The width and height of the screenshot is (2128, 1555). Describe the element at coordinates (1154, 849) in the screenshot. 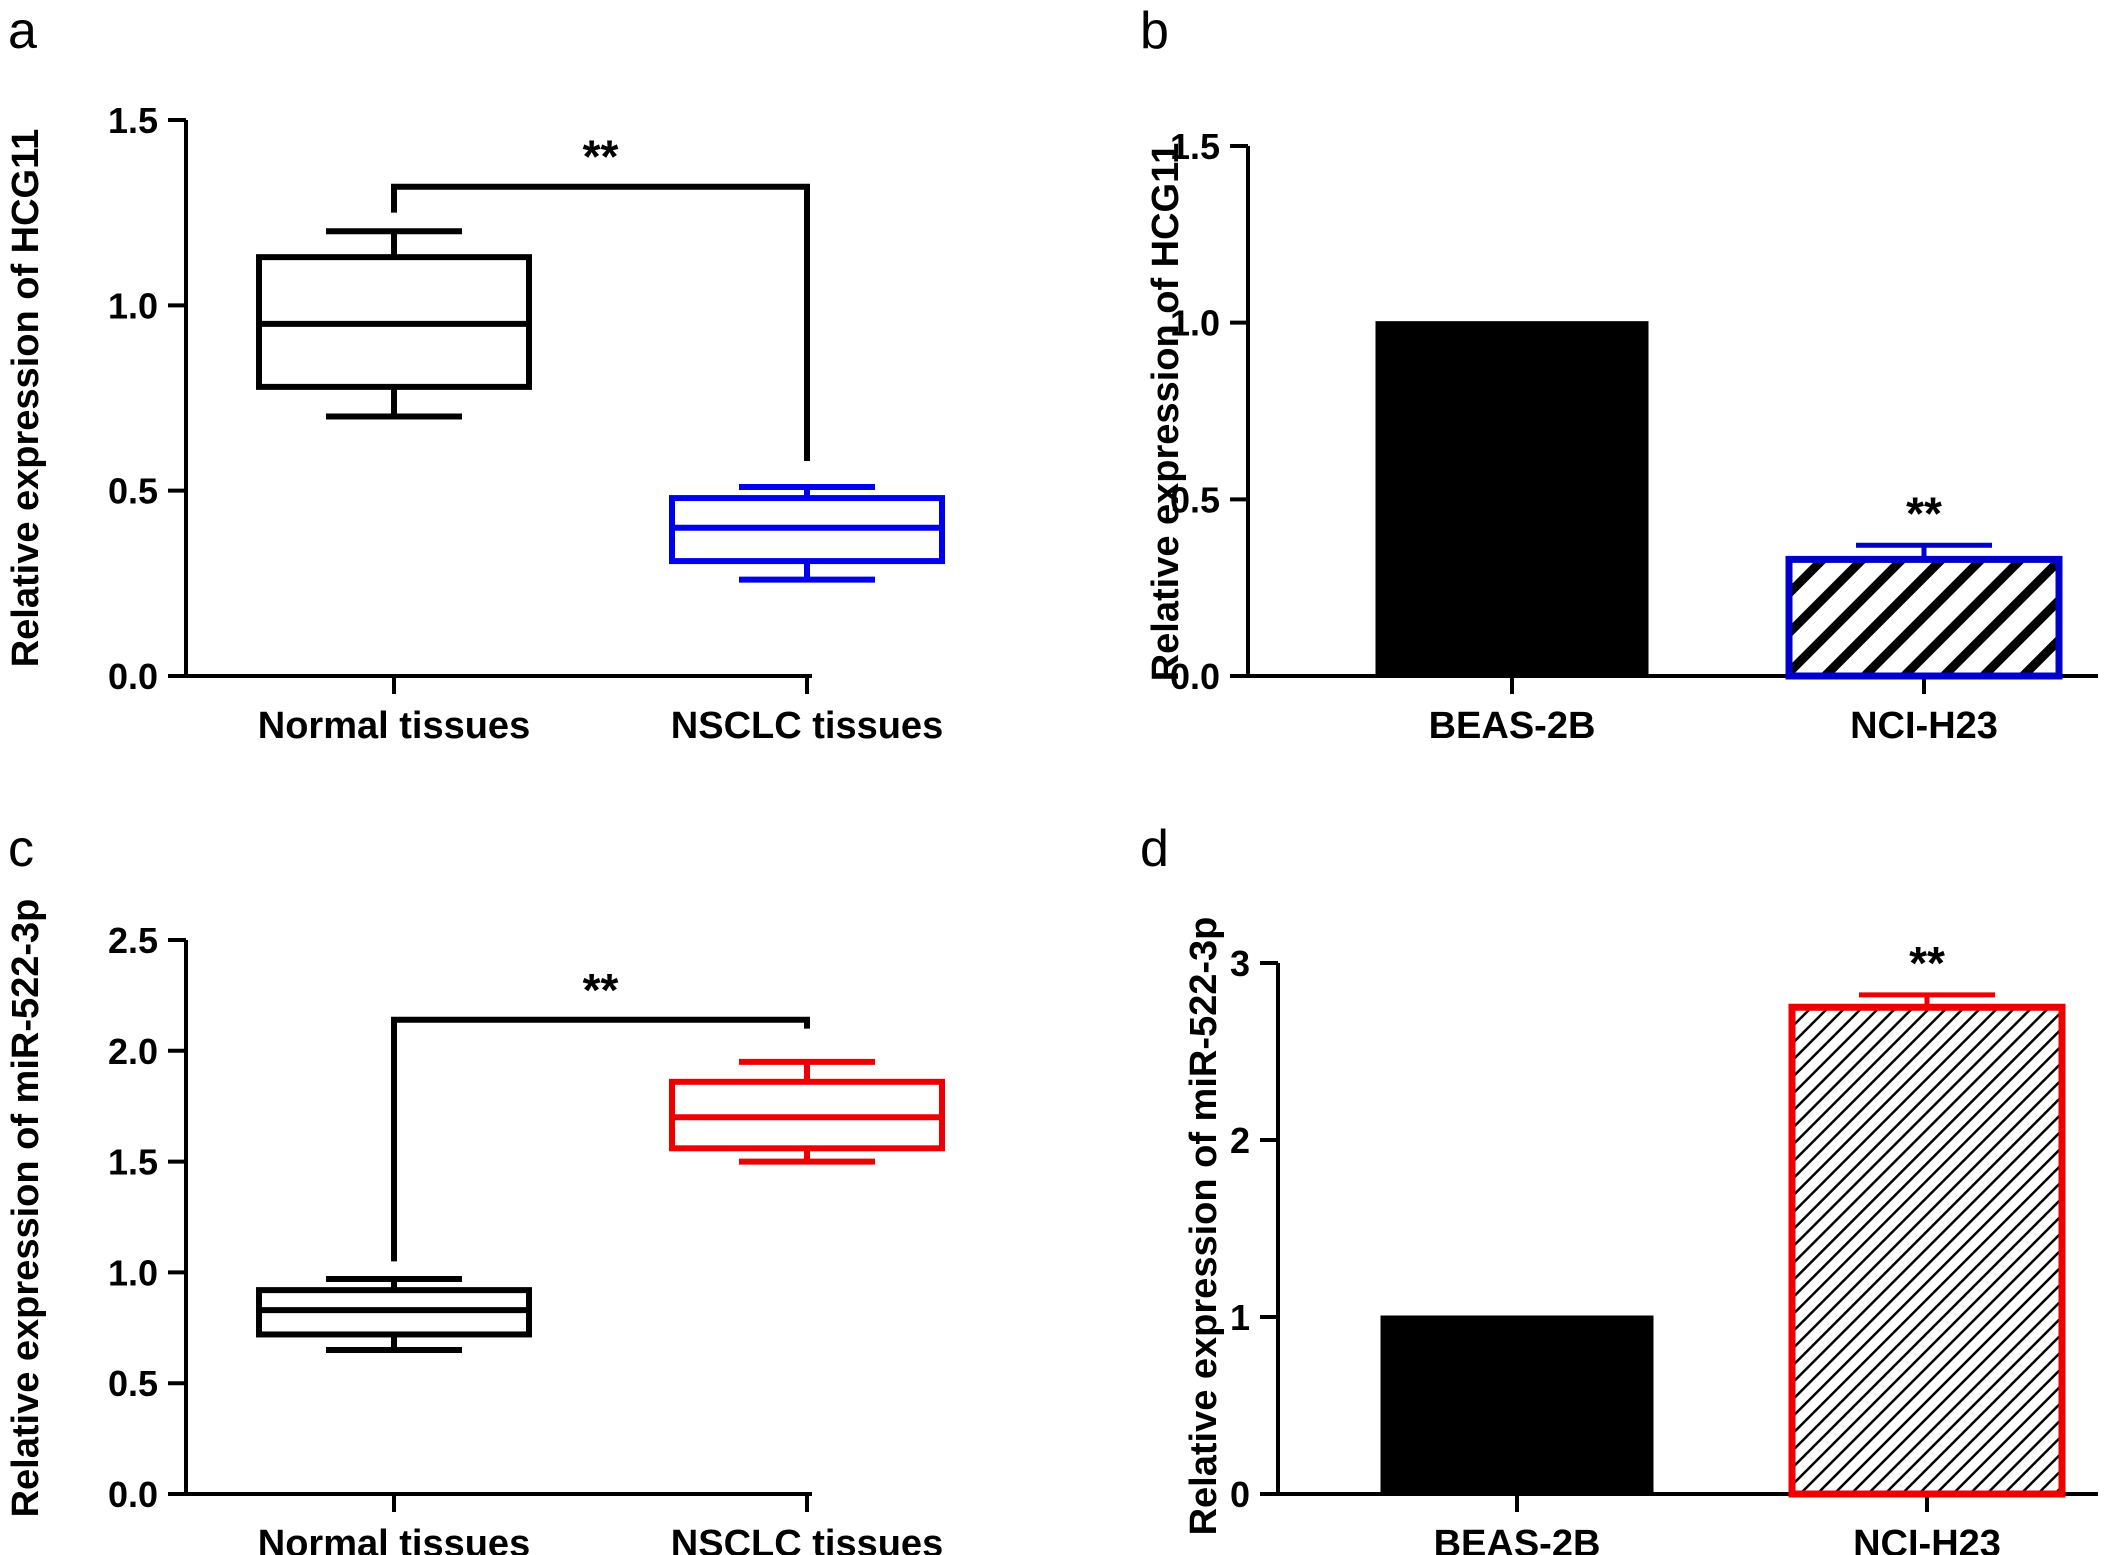

I see `panel-letter-d: d` at that location.